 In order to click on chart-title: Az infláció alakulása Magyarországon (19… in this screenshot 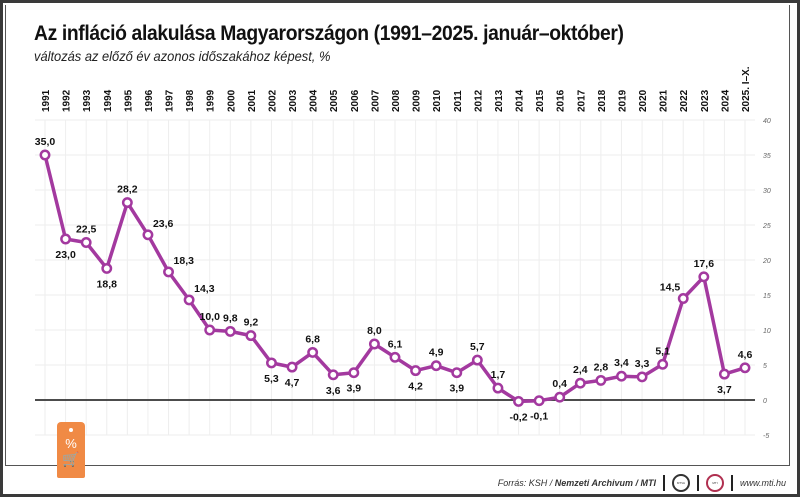, I will do `click(329, 33)`.